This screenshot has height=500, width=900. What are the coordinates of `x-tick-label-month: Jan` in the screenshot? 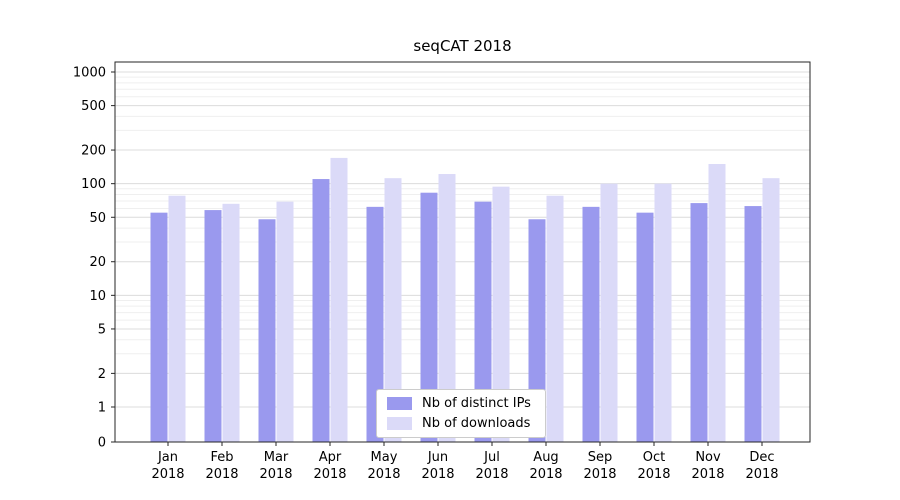 It's located at (167, 457).